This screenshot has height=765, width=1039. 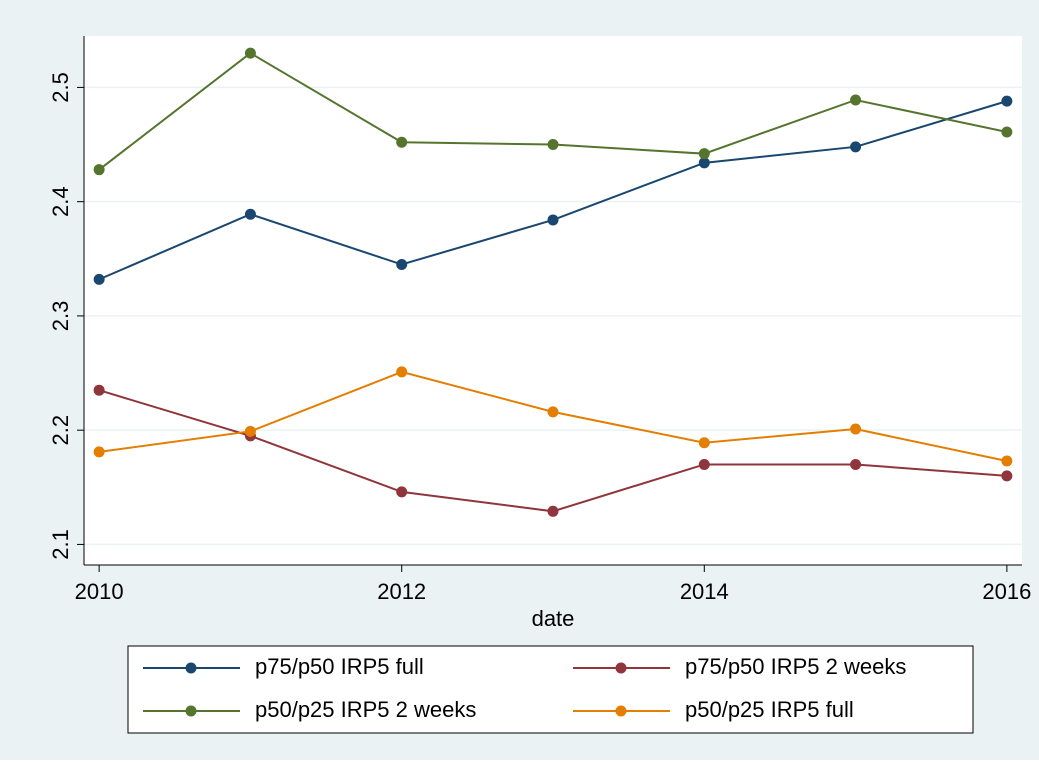 I want to click on legend-label: p50/p25 IRP5 2 weeks, so click(x=365, y=709).